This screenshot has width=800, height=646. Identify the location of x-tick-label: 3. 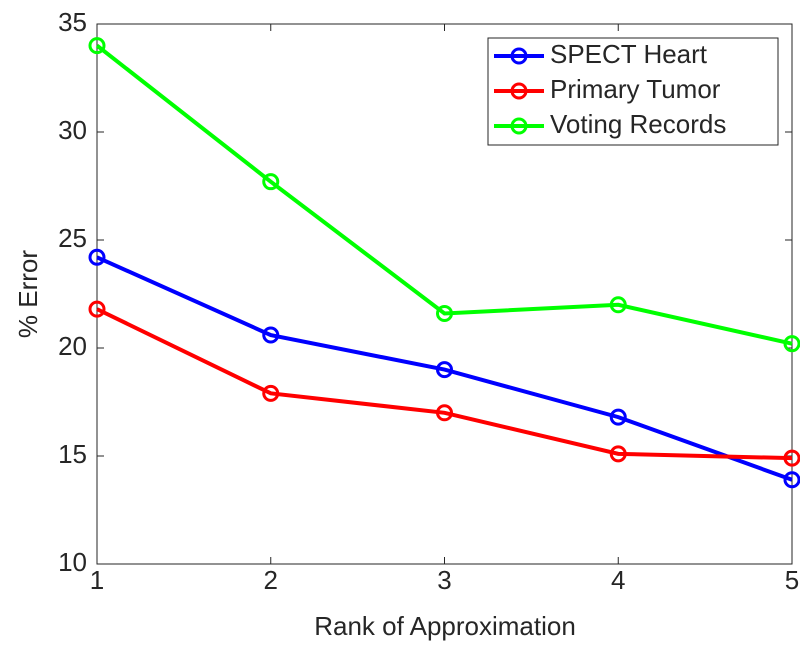
(444, 580).